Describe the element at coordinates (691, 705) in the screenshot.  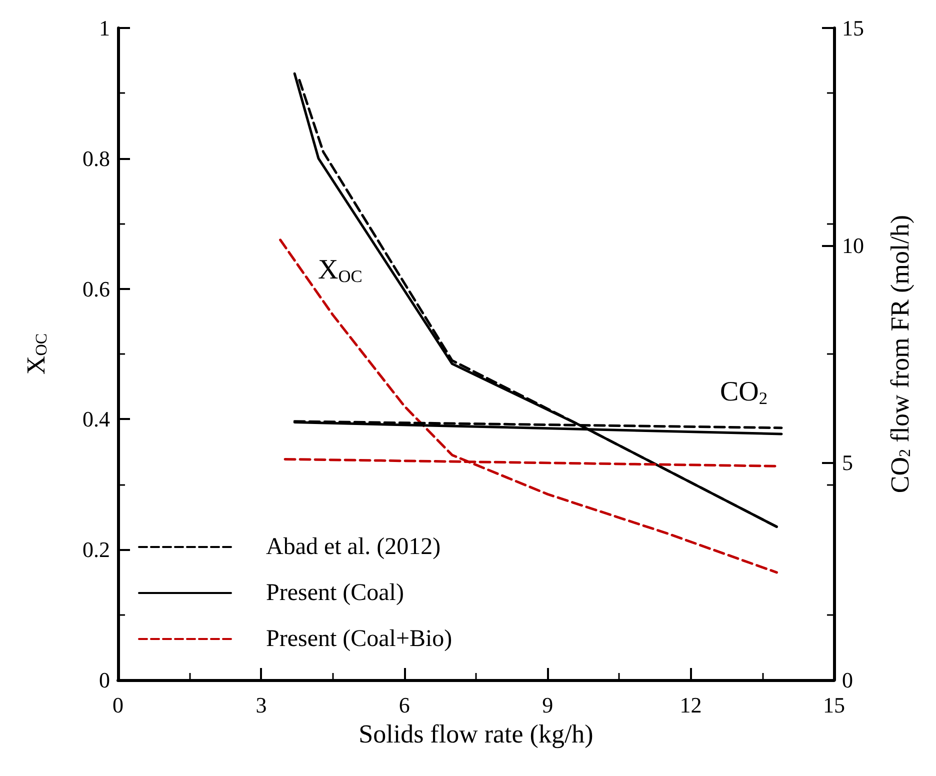
I see `x-tick-label: 12` at that location.